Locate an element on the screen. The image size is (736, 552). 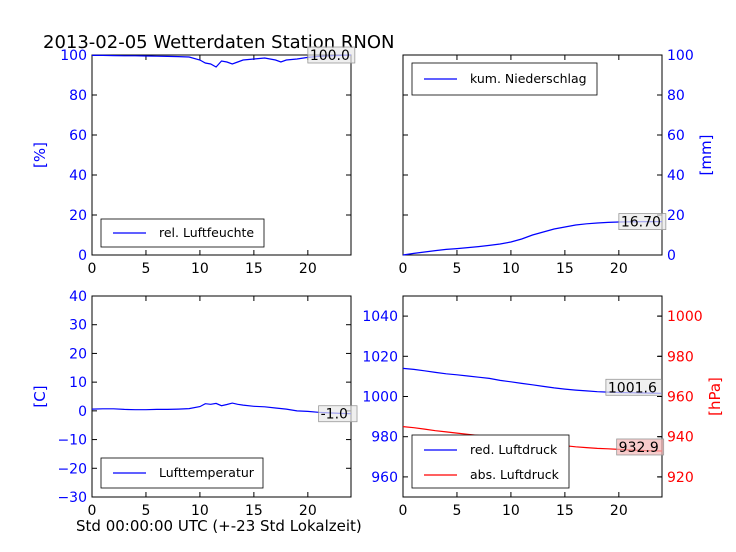
y-tick-label: 1040 is located at coordinates (380, 317).